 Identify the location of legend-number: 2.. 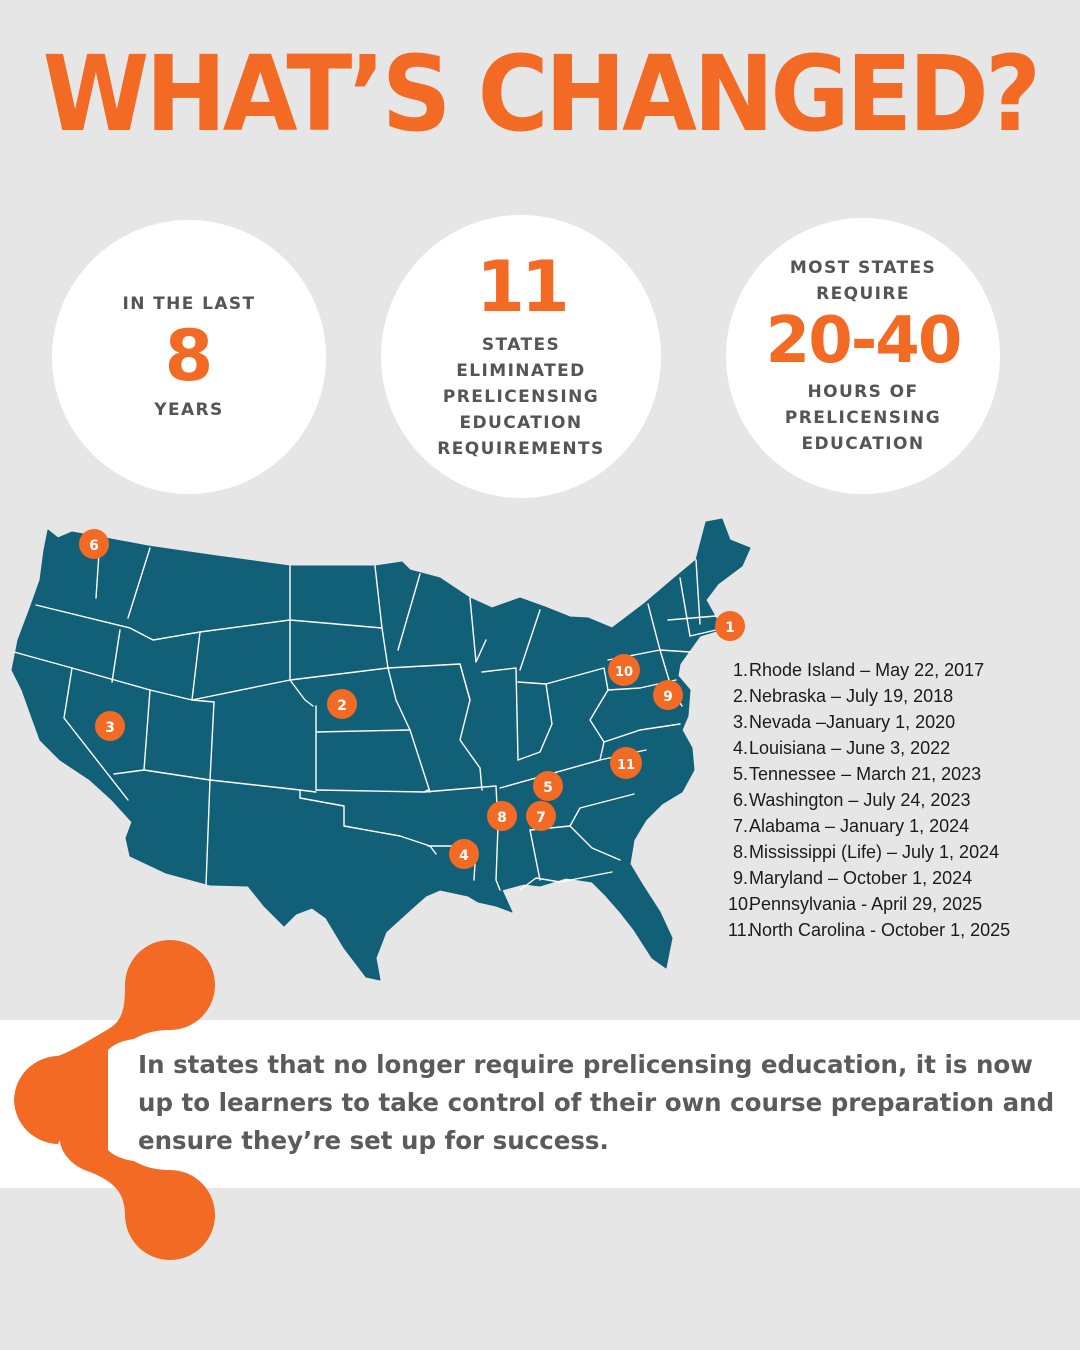
(740, 696).